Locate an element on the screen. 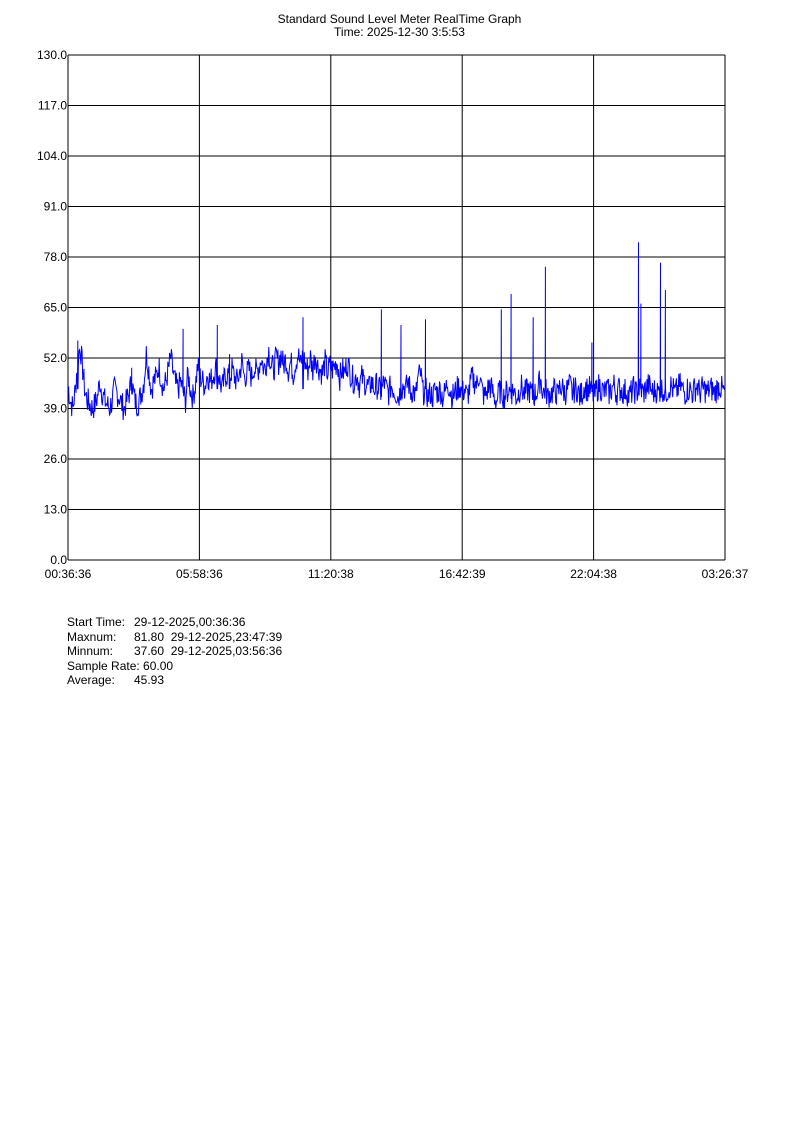 This screenshot has width=793, height=1121. chart-subtitle: Time: 2025-12-30 3:5:53 is located at coordinates (399, 32).